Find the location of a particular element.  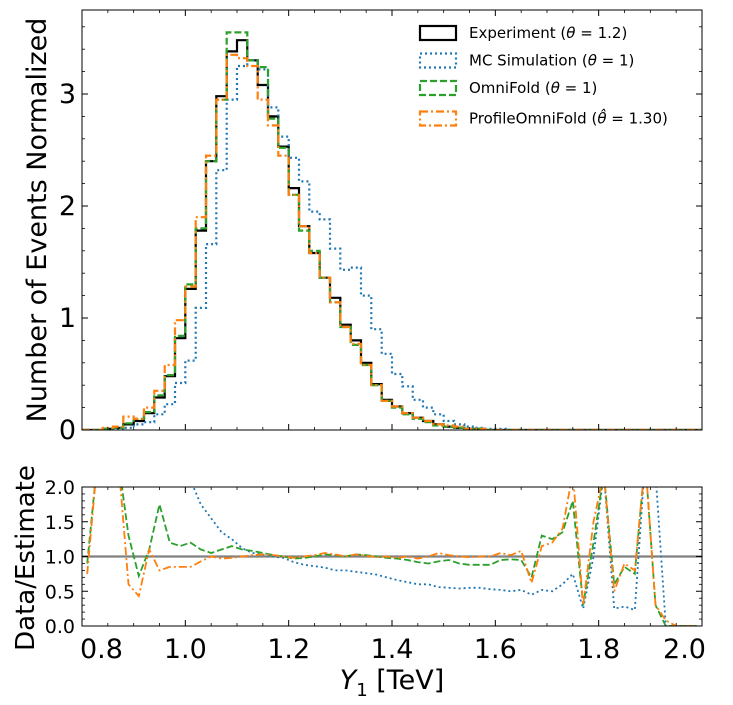

x-tick-label: 2.0 is located at coordinates (684, 649).